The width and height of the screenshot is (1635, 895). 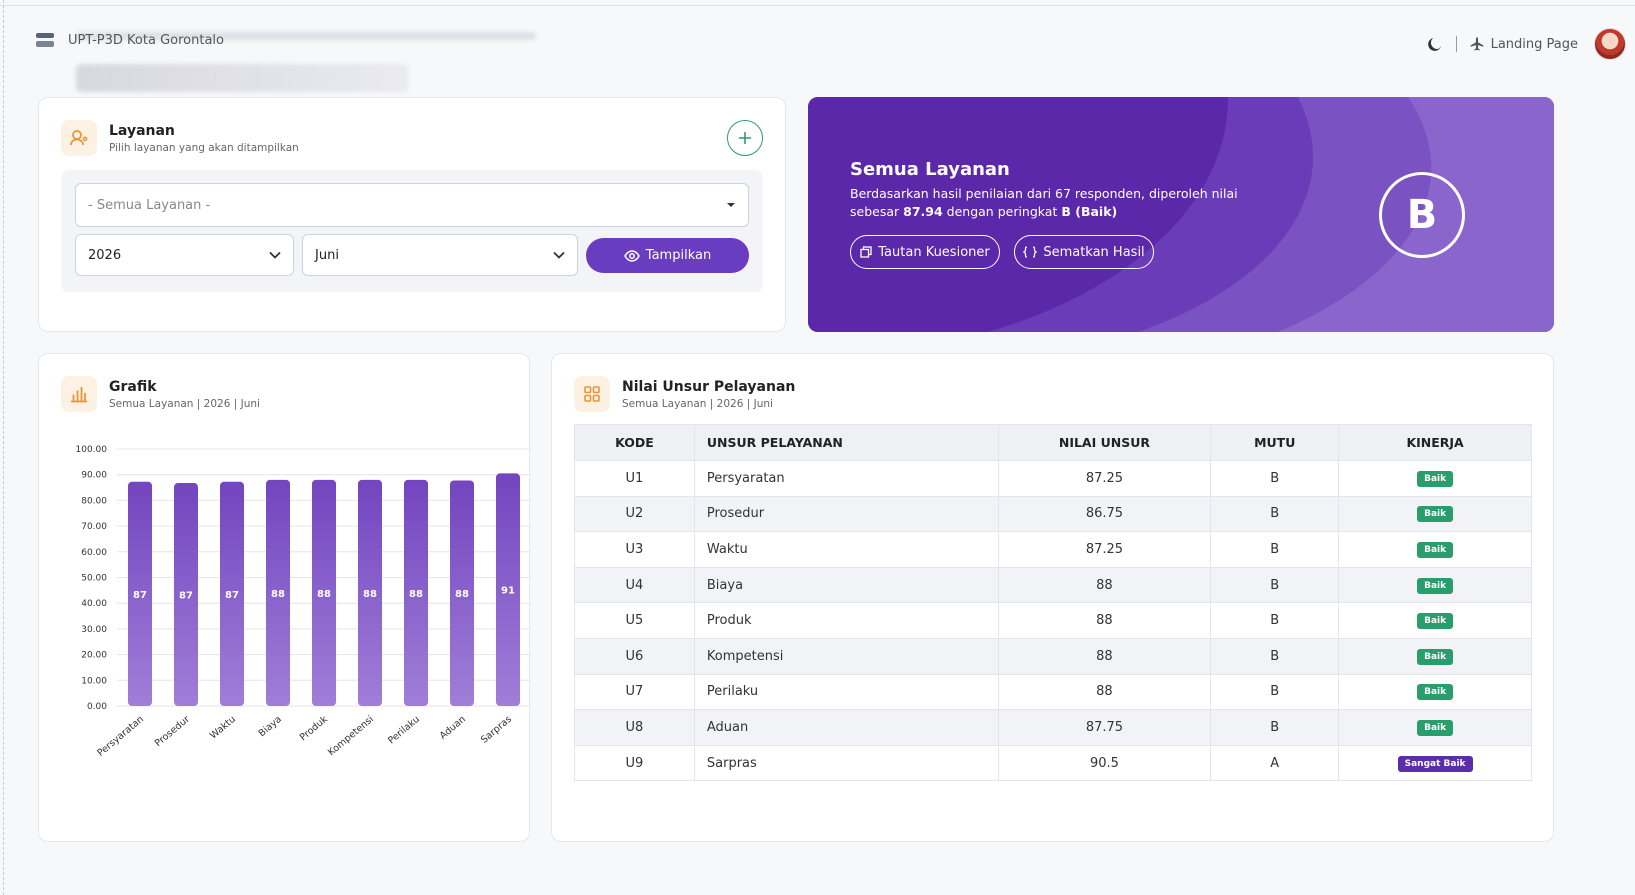 What do you see at coordinates (1053, 549) in the screenshot?
I see `table-row: U3 Waktu 87.25 B Baik` at bounding box center [1053, 549].